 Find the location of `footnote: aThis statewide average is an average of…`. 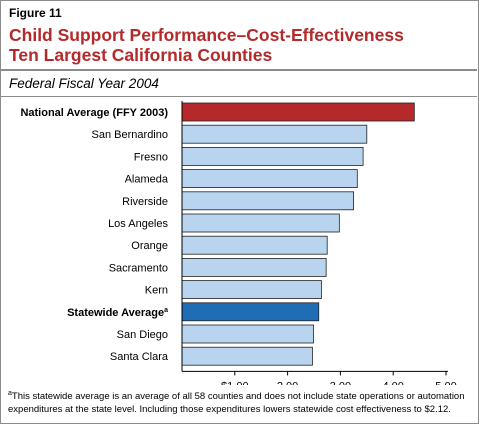

footnote: aThis statewide average is an average of… is located at coordinates (241, 401).